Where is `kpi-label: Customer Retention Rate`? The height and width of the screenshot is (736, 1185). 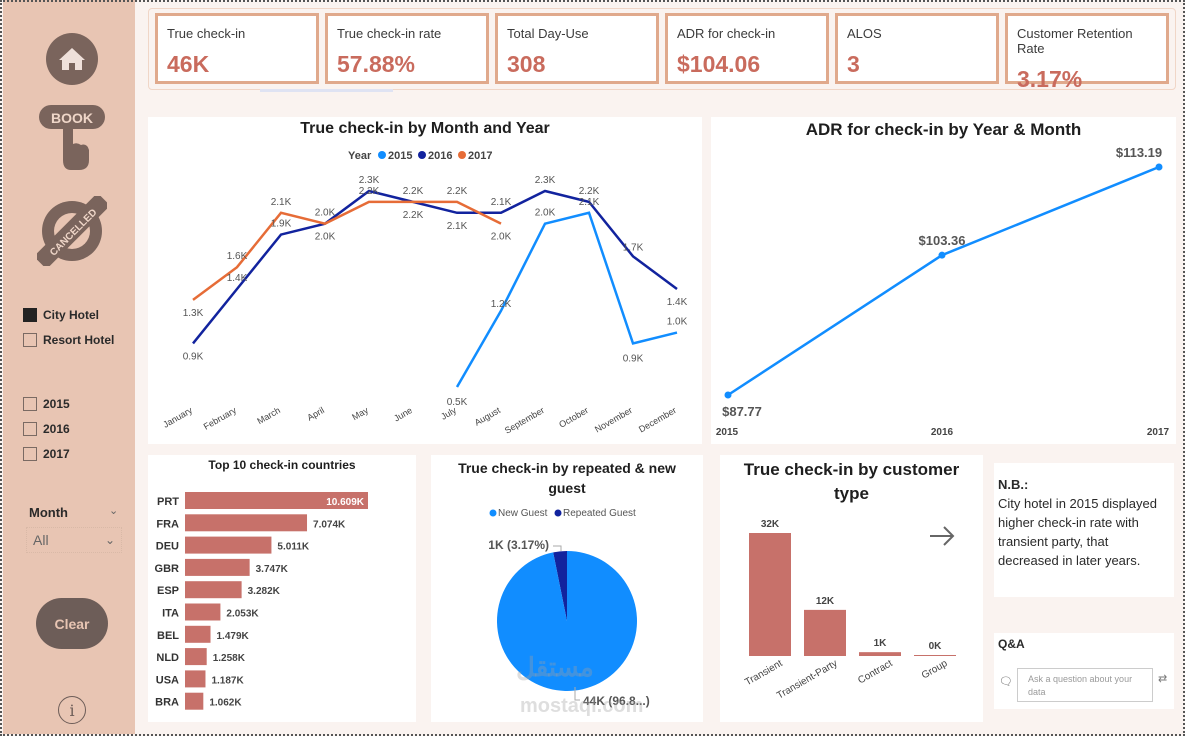
kpi-label: Customer Retention Rate is located at coordinates (1075, 41).